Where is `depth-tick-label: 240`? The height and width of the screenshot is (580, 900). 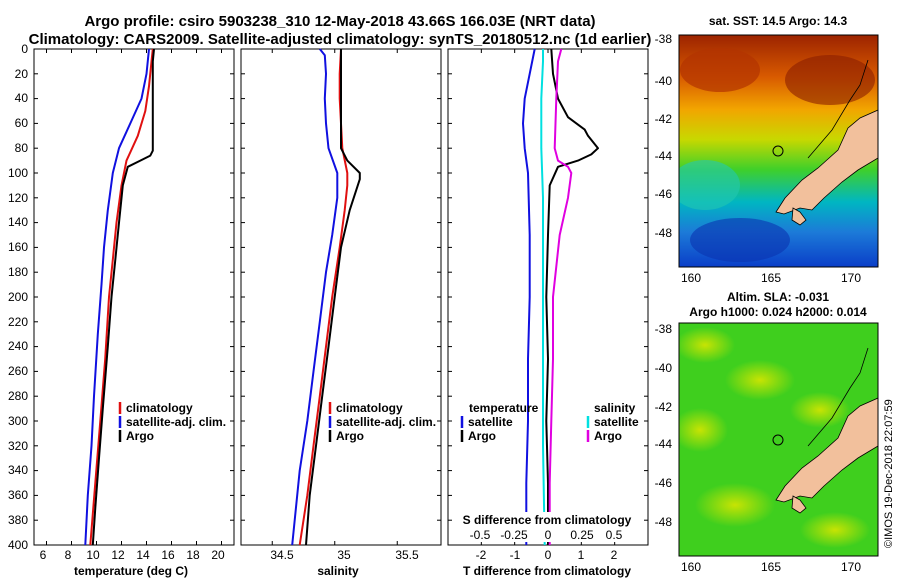
depth-tick-label: 240 is located at coordinates (18, 346).